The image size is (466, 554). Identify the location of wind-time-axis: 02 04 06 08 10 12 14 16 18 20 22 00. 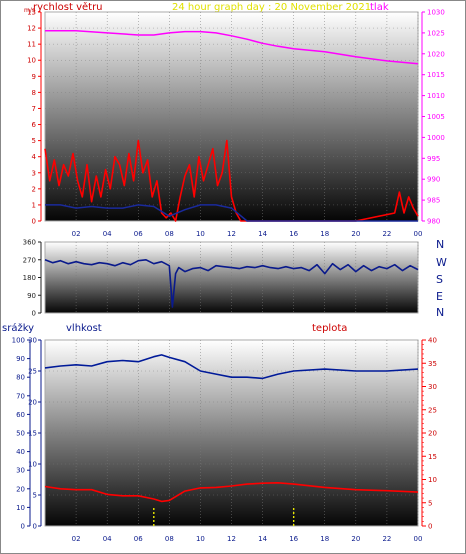
(247, 234).